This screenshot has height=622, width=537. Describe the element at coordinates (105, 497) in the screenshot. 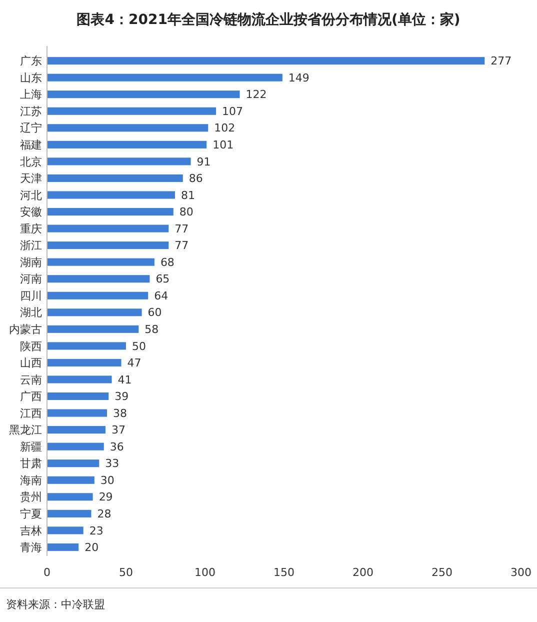

I see `data-label: 29` at that location.